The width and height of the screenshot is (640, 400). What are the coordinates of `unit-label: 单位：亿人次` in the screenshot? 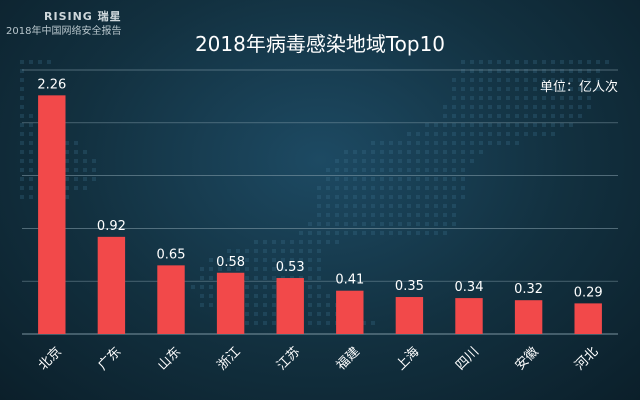 It's located at (578, 87).